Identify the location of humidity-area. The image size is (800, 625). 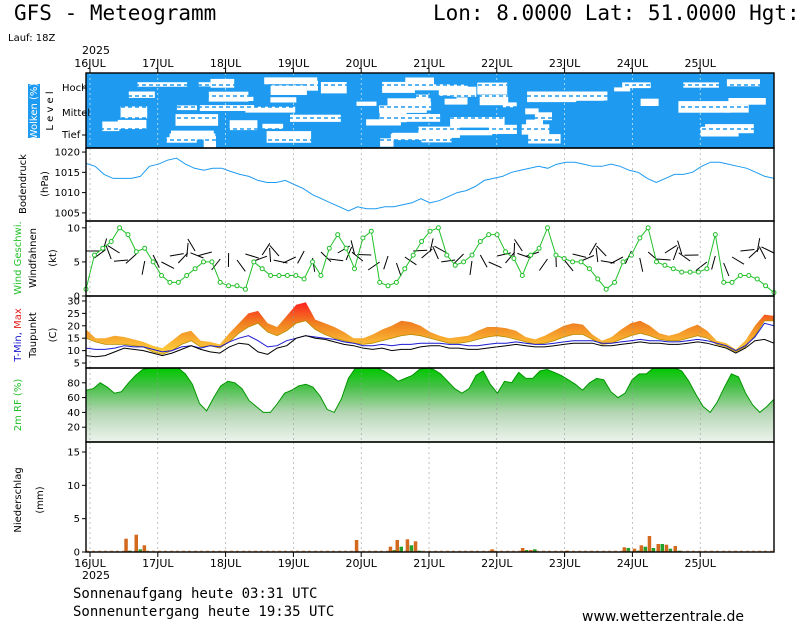
(430, 405).